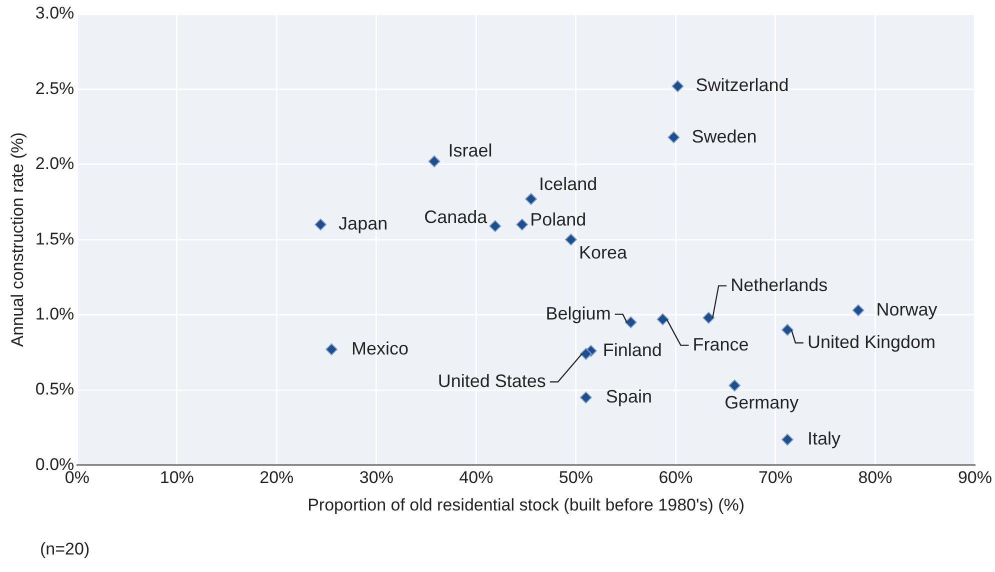  What do you see at coordinates (578, 313) in the screenshot?
I see `annotation: Belgium` at bounding box center [578, 313].